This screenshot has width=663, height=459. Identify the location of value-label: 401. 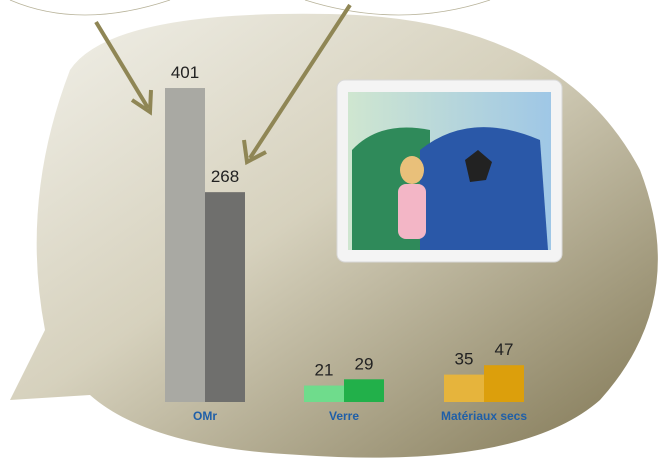
(185, 72).